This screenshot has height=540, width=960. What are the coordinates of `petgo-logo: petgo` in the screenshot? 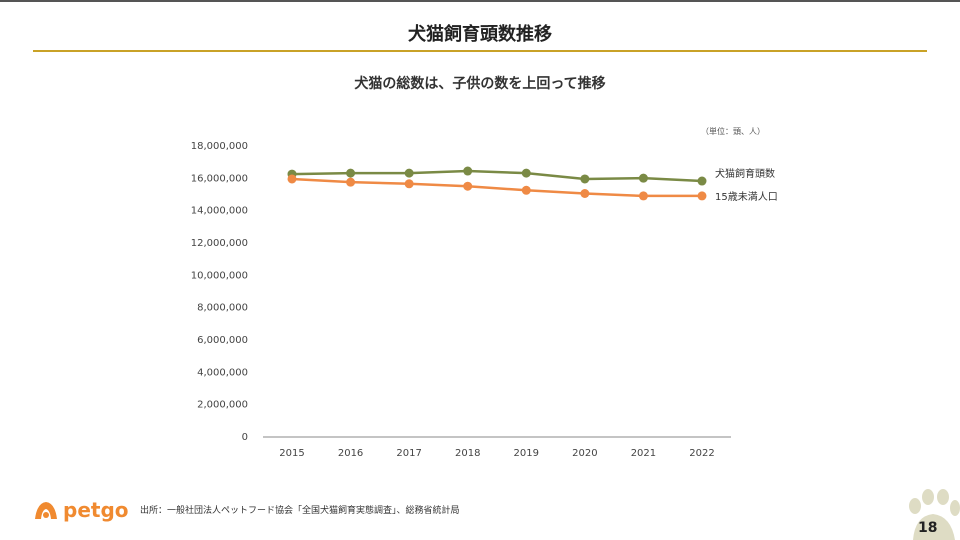 It's located at (81, 510).